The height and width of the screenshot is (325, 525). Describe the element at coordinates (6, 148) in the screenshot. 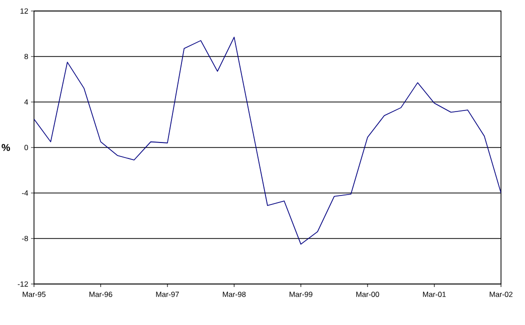

I see `y-axis-title: %` at that location.